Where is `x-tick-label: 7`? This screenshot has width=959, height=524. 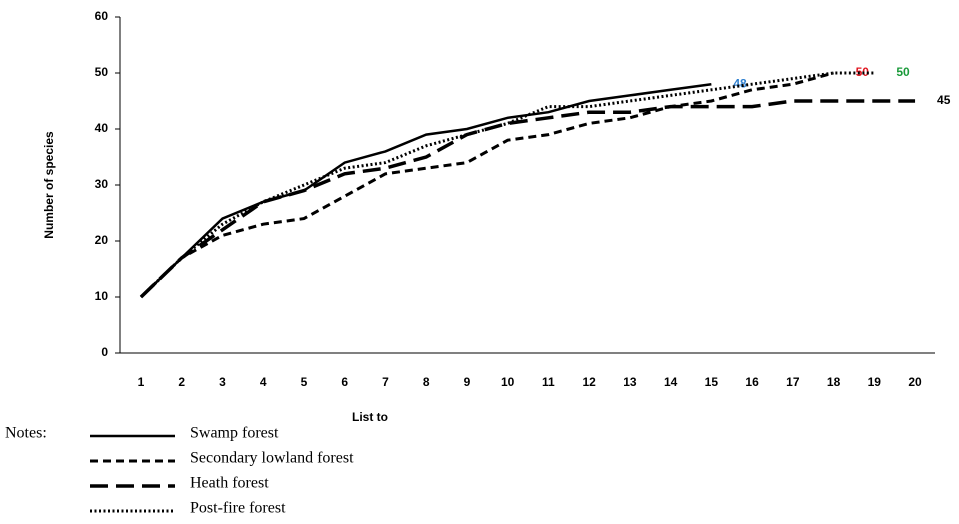 x-tick-label: 7 is located at coordinates (385, 382).